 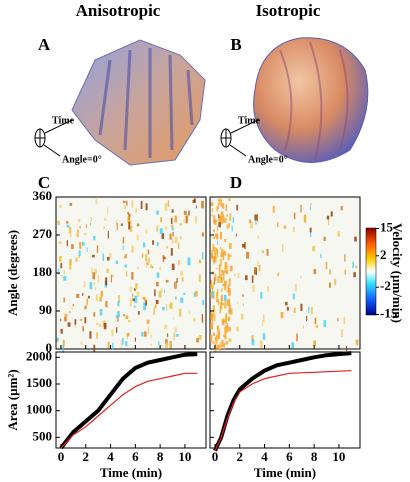 What do you see at coordinates (12, 399) in the screenshot?
I see `axis-label: Area (µm²)` at bounding box center [12, 399].